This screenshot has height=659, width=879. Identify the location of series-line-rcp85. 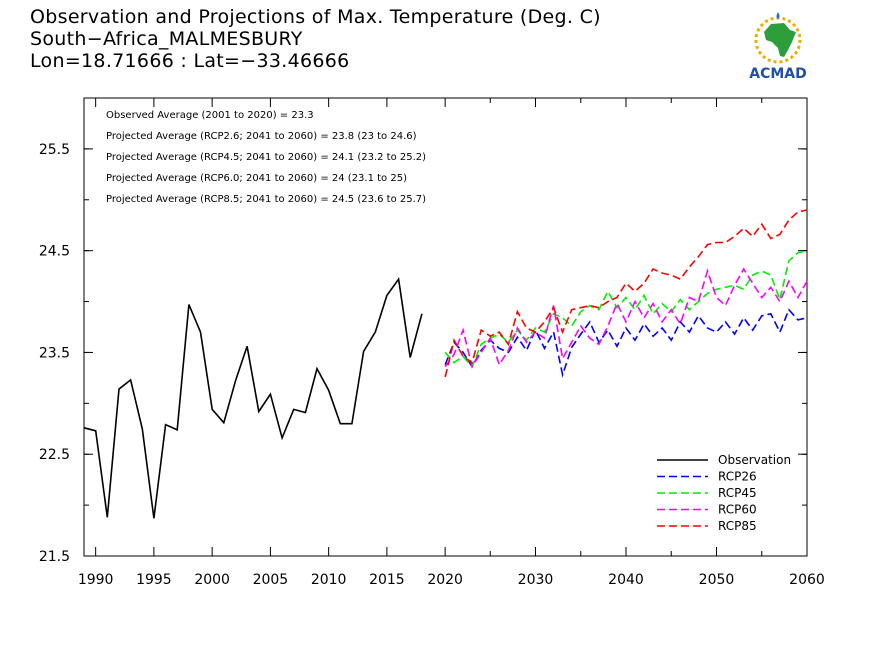
(626, 293).